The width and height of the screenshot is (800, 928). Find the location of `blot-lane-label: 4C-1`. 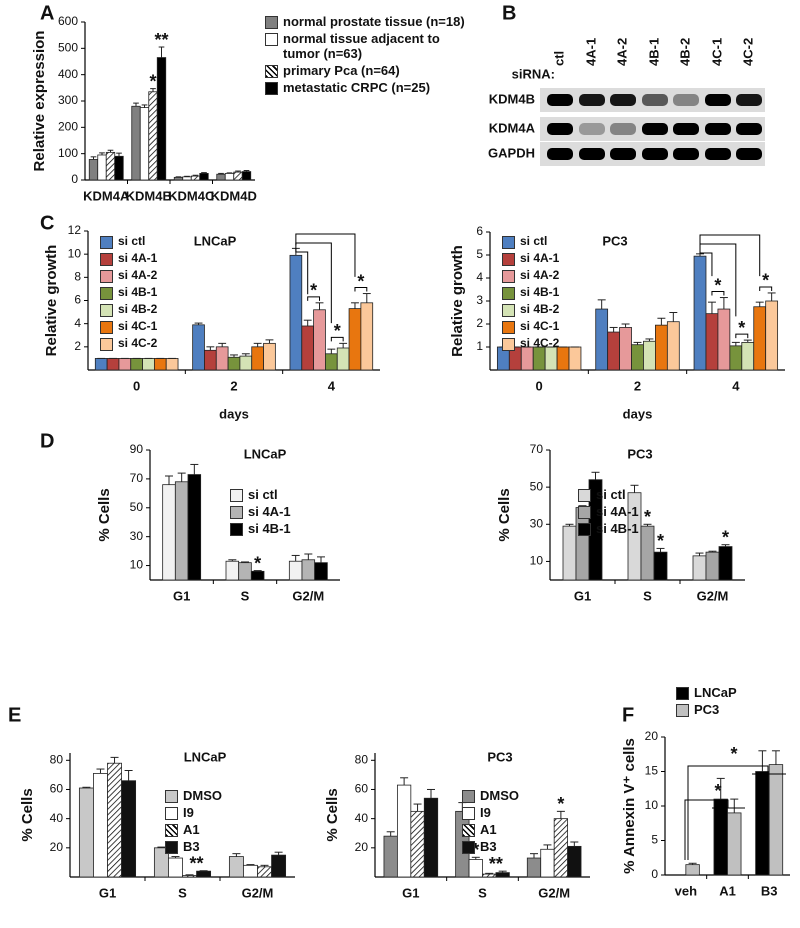

blot-lane-label: 4C-1 is located at coordinates (716, 52).